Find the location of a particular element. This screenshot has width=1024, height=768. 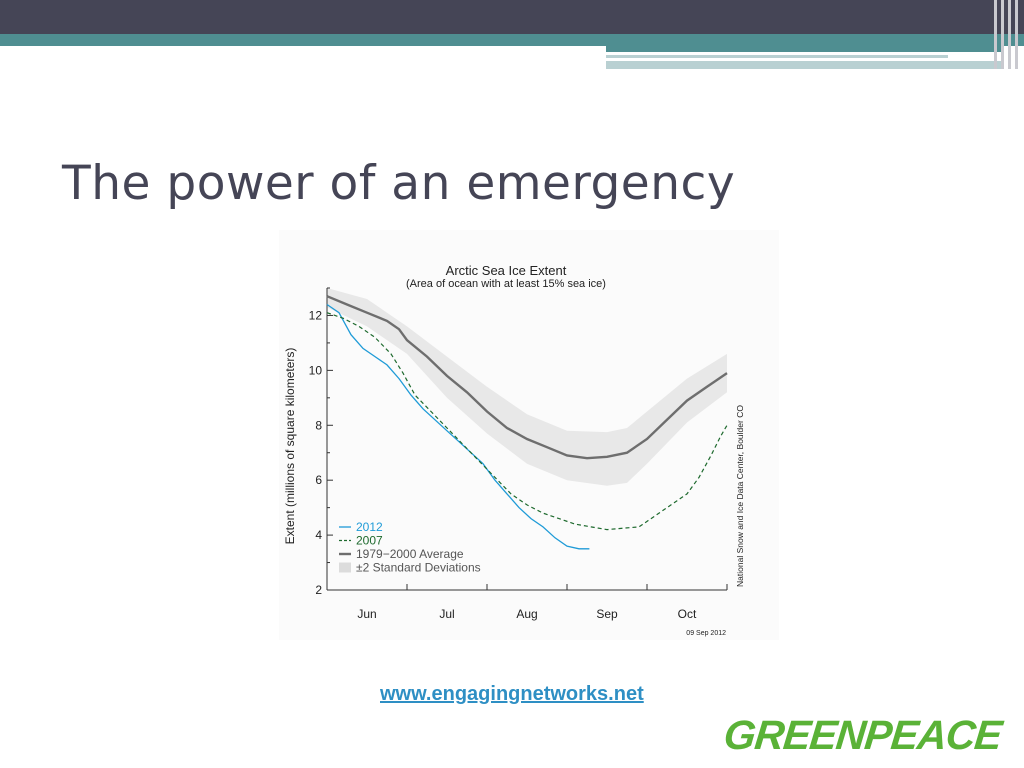

legend-label: ±2 Standard Deviations is located at coordinates (418, 568).